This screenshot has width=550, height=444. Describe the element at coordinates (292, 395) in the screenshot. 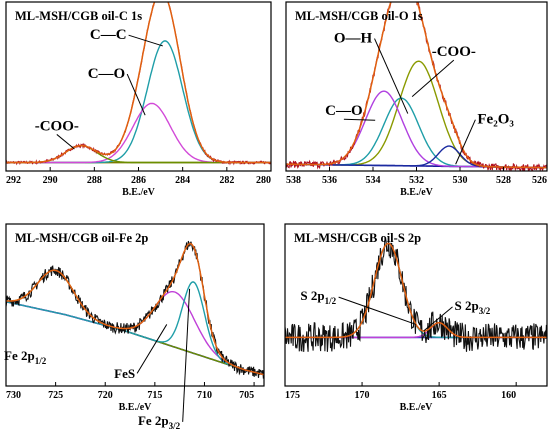

I see `x-tick-label: 175` at that location.